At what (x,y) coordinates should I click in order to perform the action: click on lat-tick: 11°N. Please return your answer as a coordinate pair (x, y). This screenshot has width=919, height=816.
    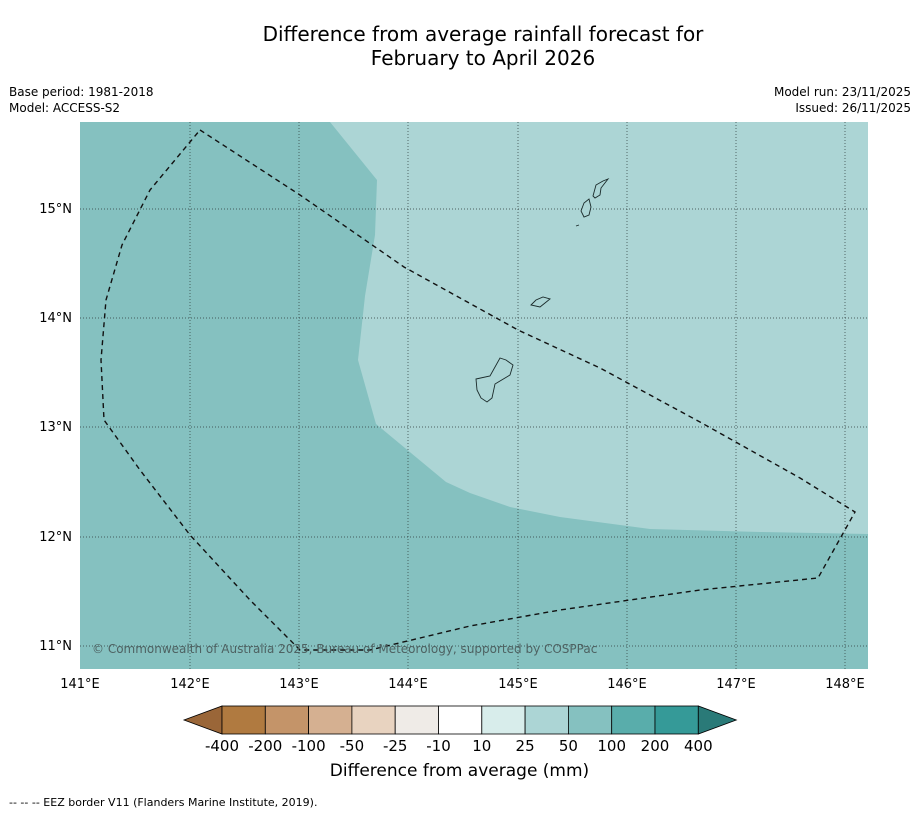
    Looking at the image, I should click on (55, 646).